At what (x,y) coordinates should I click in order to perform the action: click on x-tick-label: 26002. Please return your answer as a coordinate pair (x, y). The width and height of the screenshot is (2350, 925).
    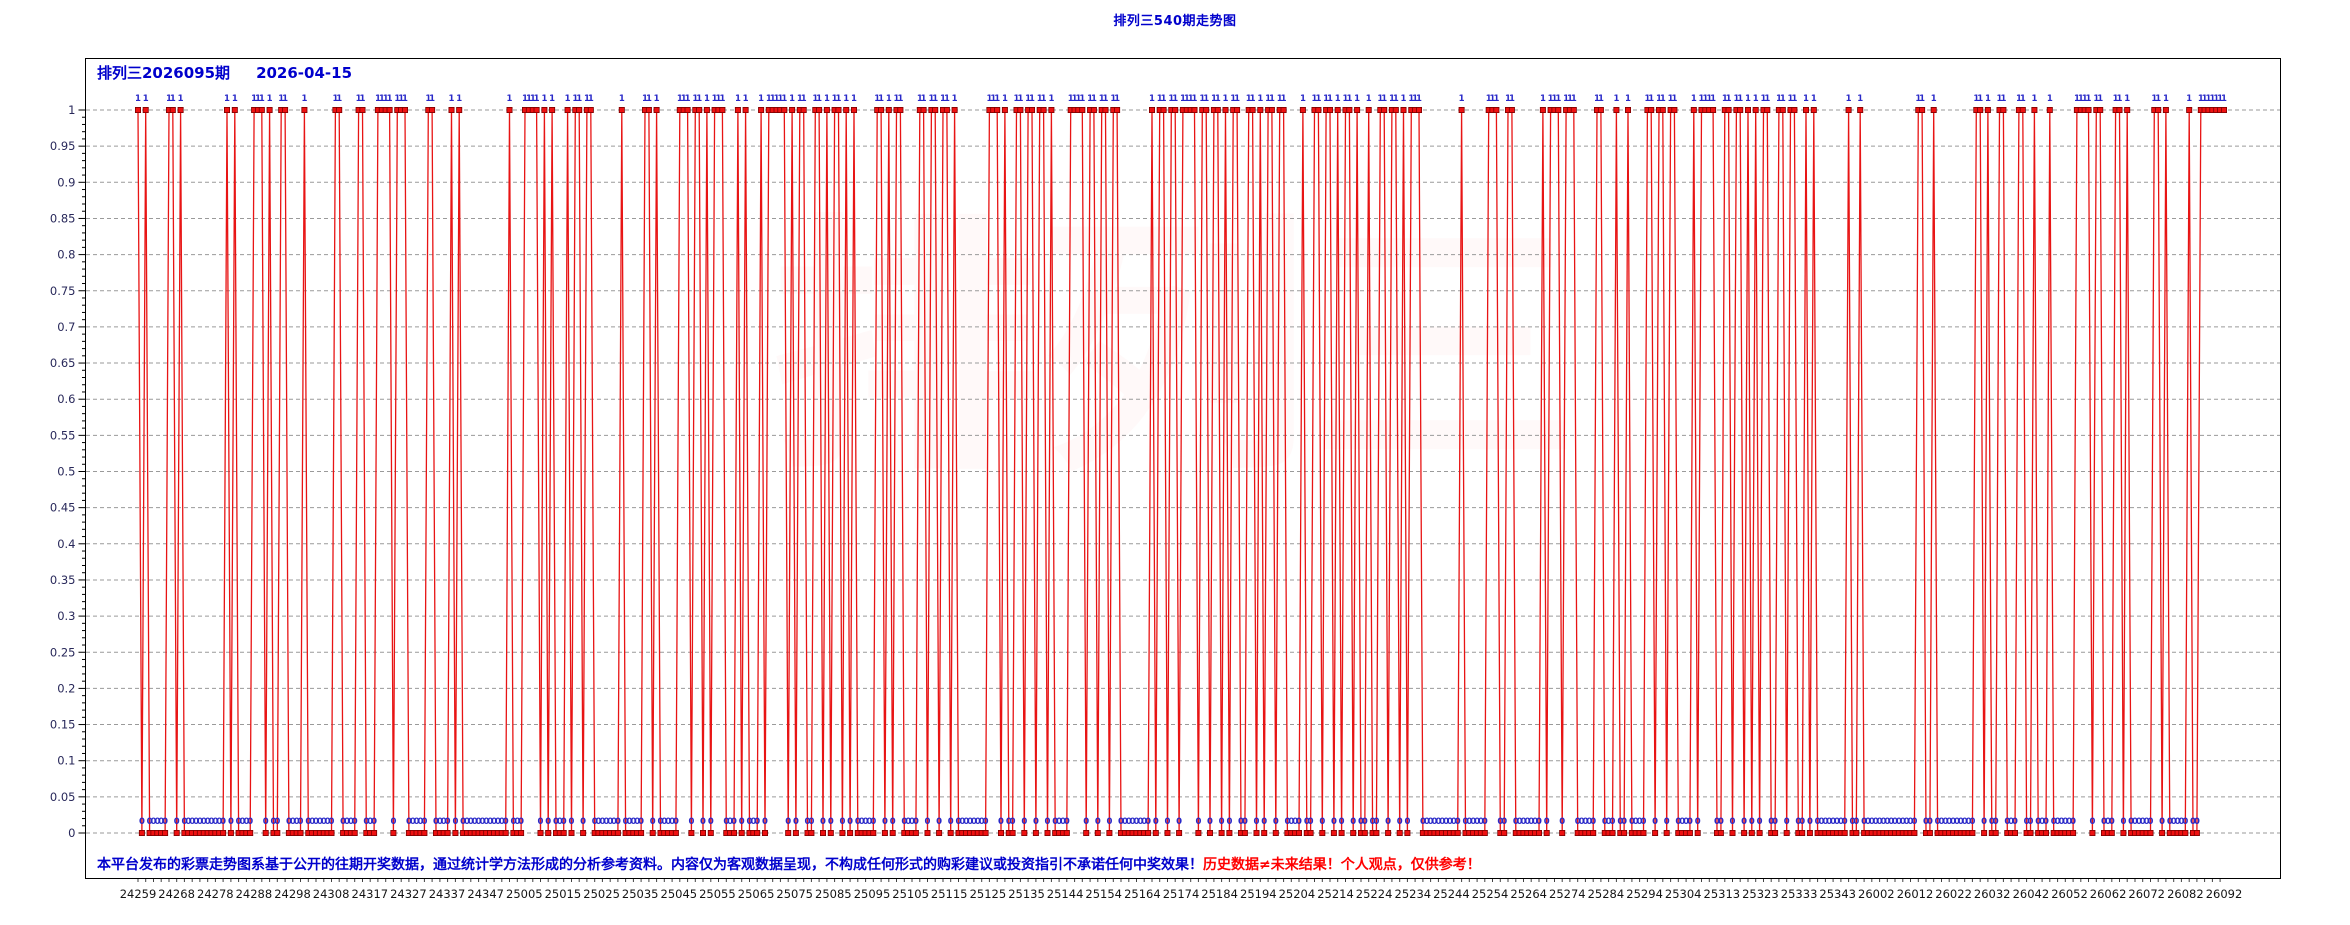
    Looking at the image, I should click on (1876, 894).